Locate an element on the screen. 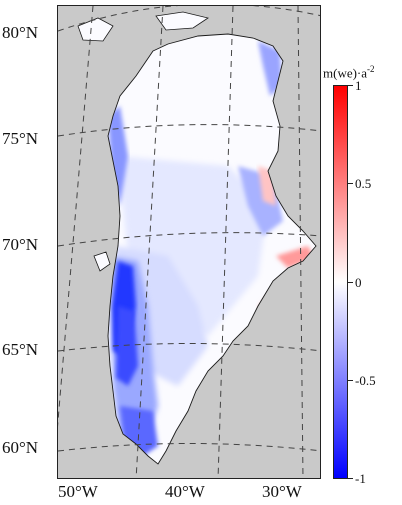 The height and width of the screenshot is (505, 402). colorbar-title-exponent: -2 is located at coordinates (371, 69).